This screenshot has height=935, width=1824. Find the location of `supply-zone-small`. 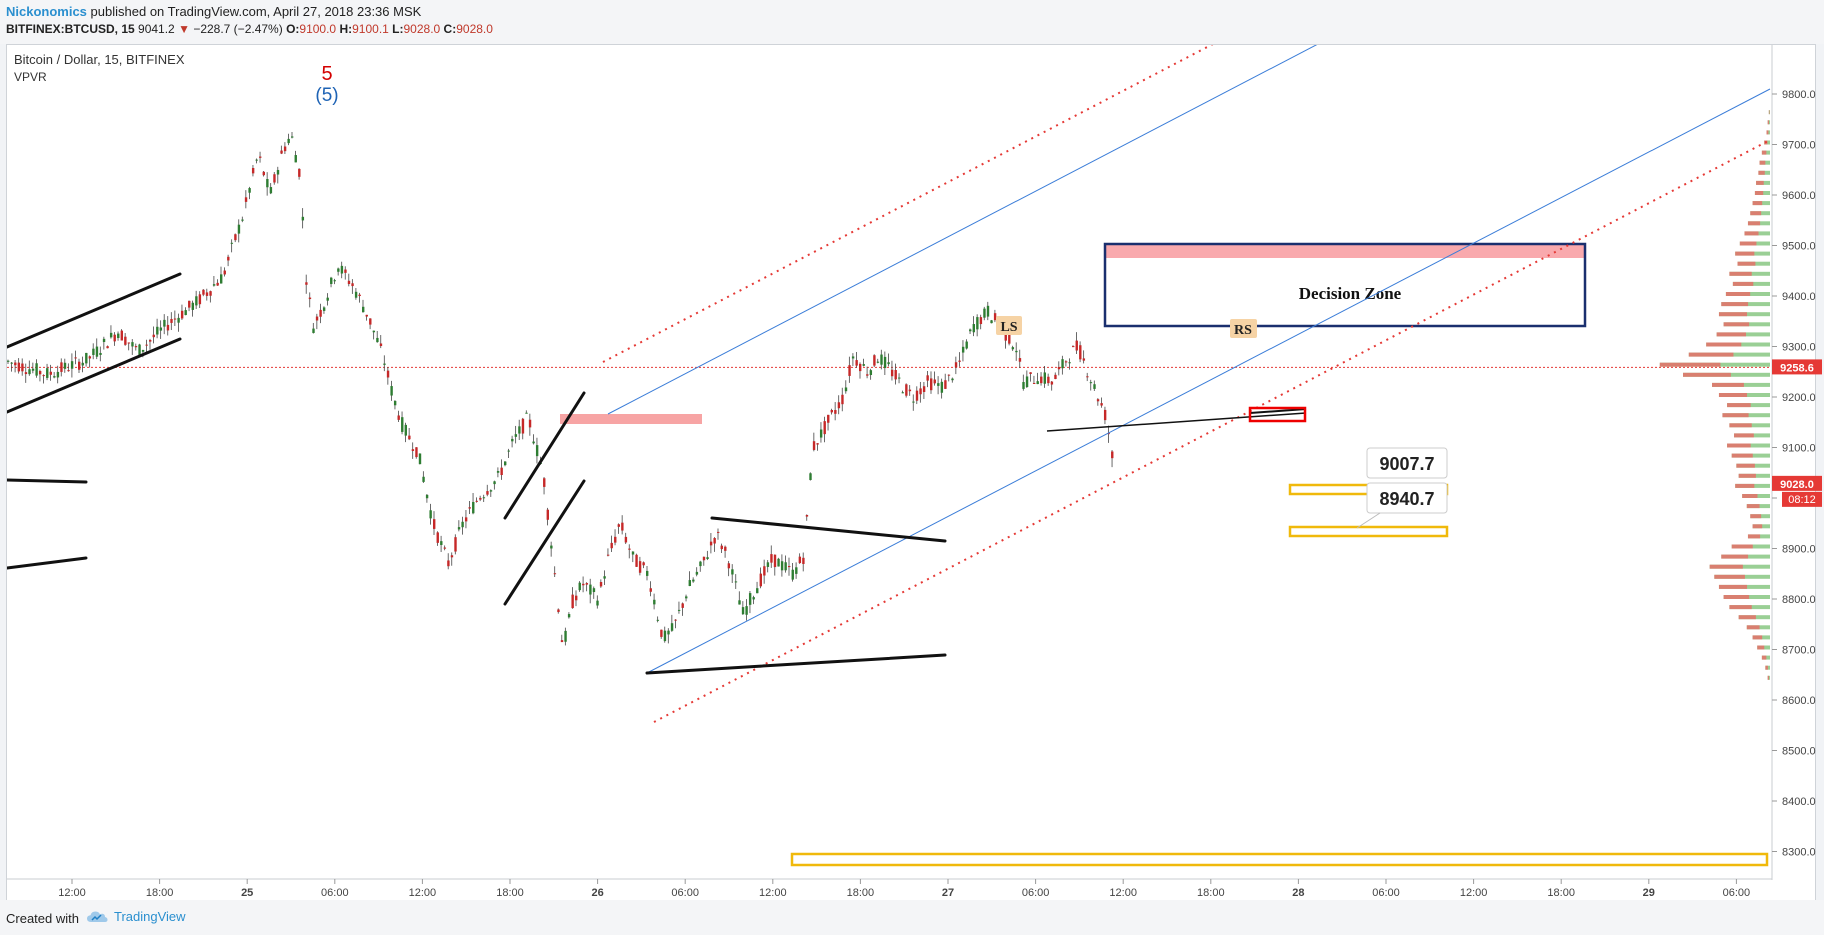

supply-zone-small is located at coordinates (631, 419).